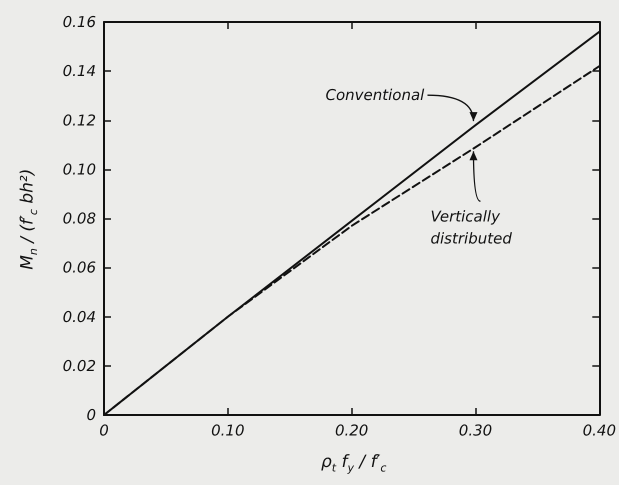  I want to click on y-tick-label: 0.04, so click(79, 317).